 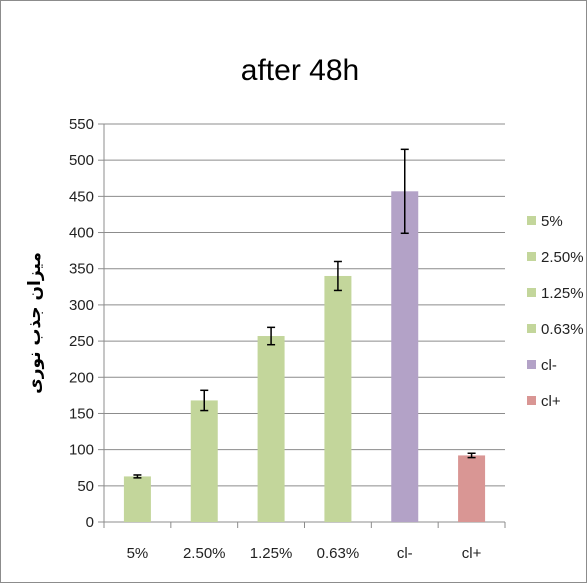 I want to click on y-tick-label: 200, so click(x=81, y=377).